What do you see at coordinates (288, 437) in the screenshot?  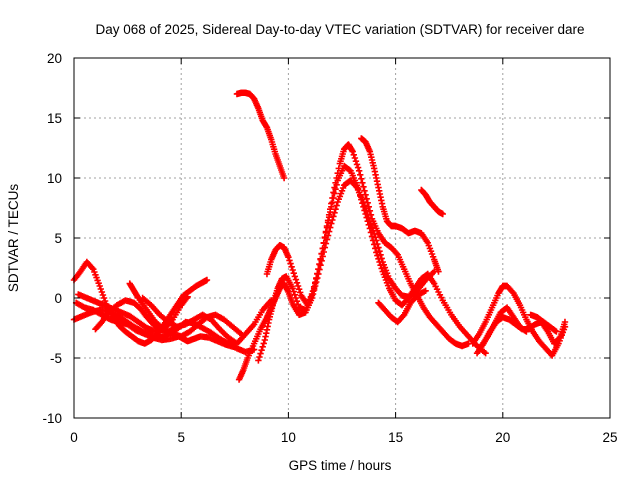 I see `x-tick-label: 10` at bounding box center [288, 437].